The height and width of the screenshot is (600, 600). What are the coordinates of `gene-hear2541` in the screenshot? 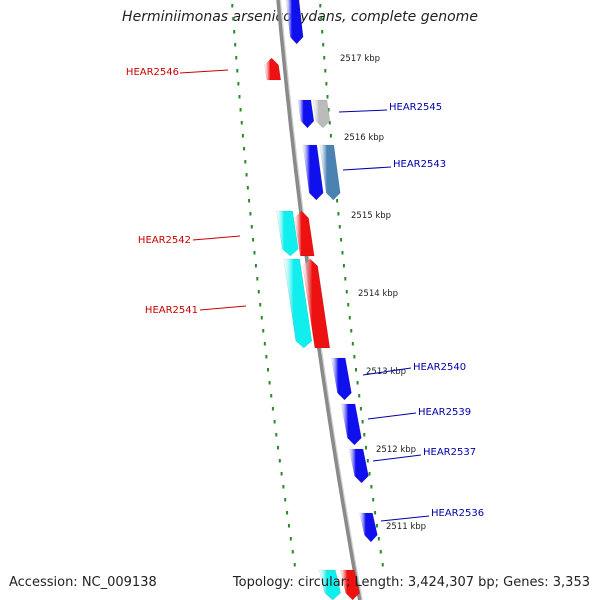 It's located at (298, 303).